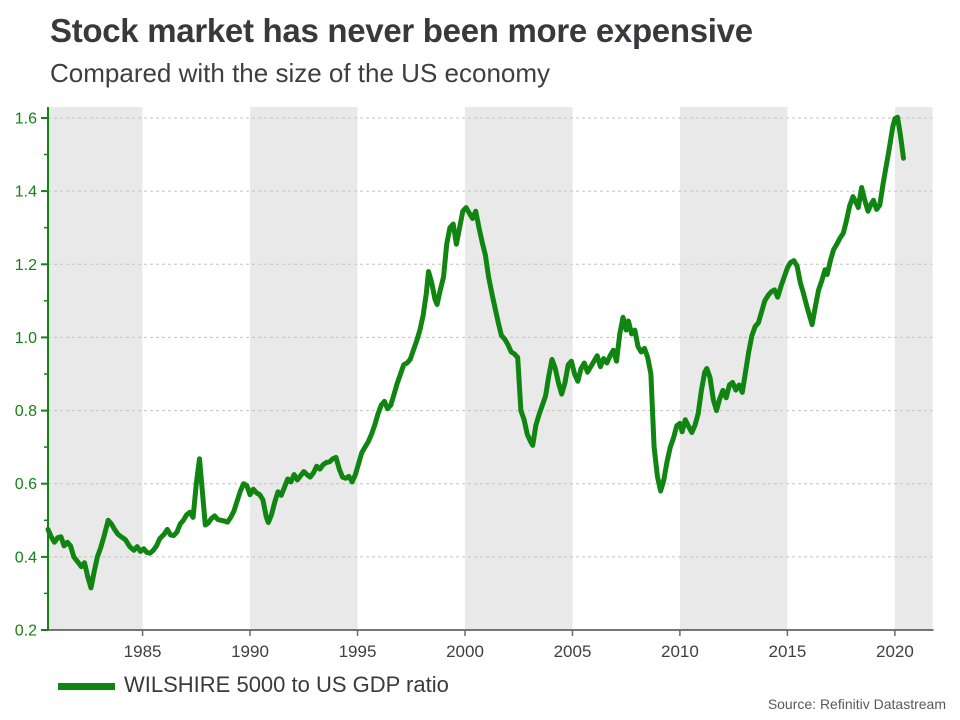 Image resolution: width=960 pixels, height=720 pixels. What do you see at coordinates (573, 651) in the screenshot?
I see `x-tick-label: 2005` at bounding box center [573, 651].